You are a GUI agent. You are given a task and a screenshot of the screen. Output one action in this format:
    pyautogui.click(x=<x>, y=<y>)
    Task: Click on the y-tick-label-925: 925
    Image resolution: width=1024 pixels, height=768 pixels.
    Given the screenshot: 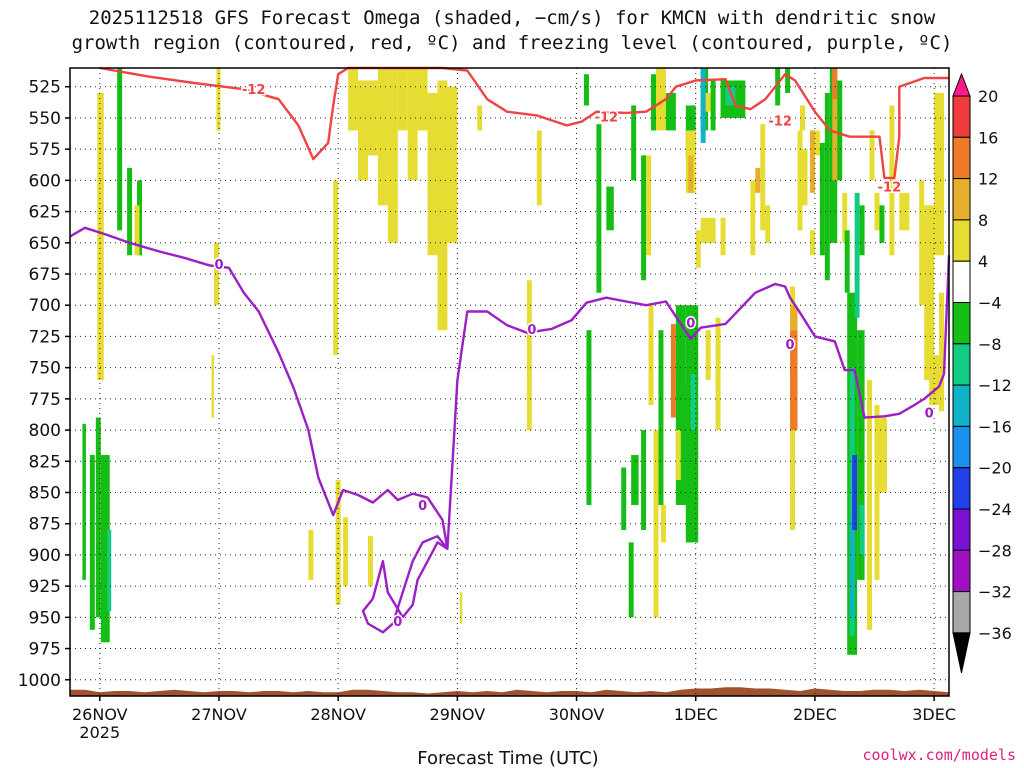 What is the action you would take?
    pyautogui.click(x=45, y=587)
    